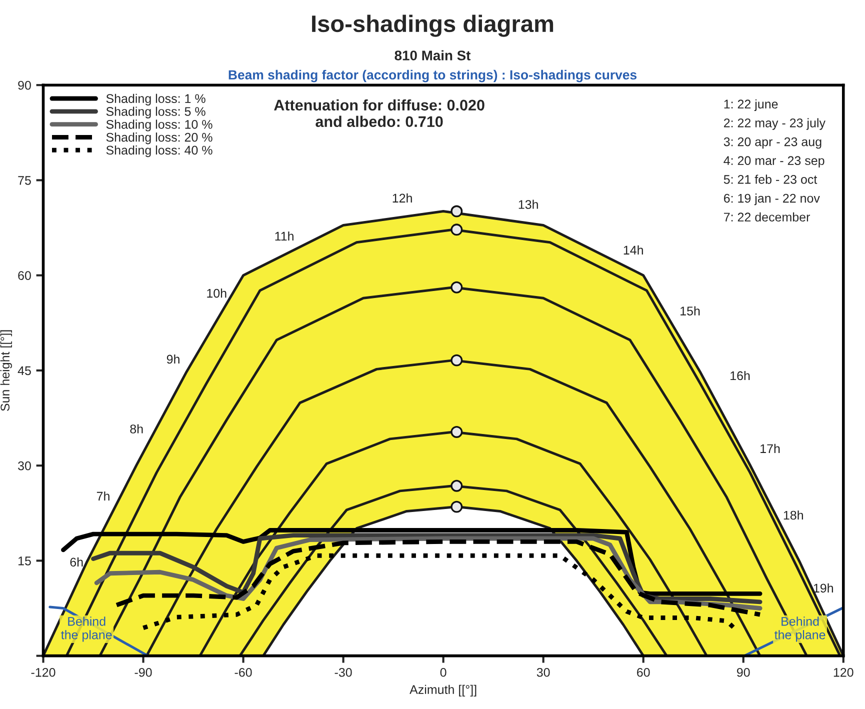 The height and width of the screenshot is (709, 865). Describe the element at coordinates (24, 371) in the screenshot. I see `y-tick-label: 45` at that location.